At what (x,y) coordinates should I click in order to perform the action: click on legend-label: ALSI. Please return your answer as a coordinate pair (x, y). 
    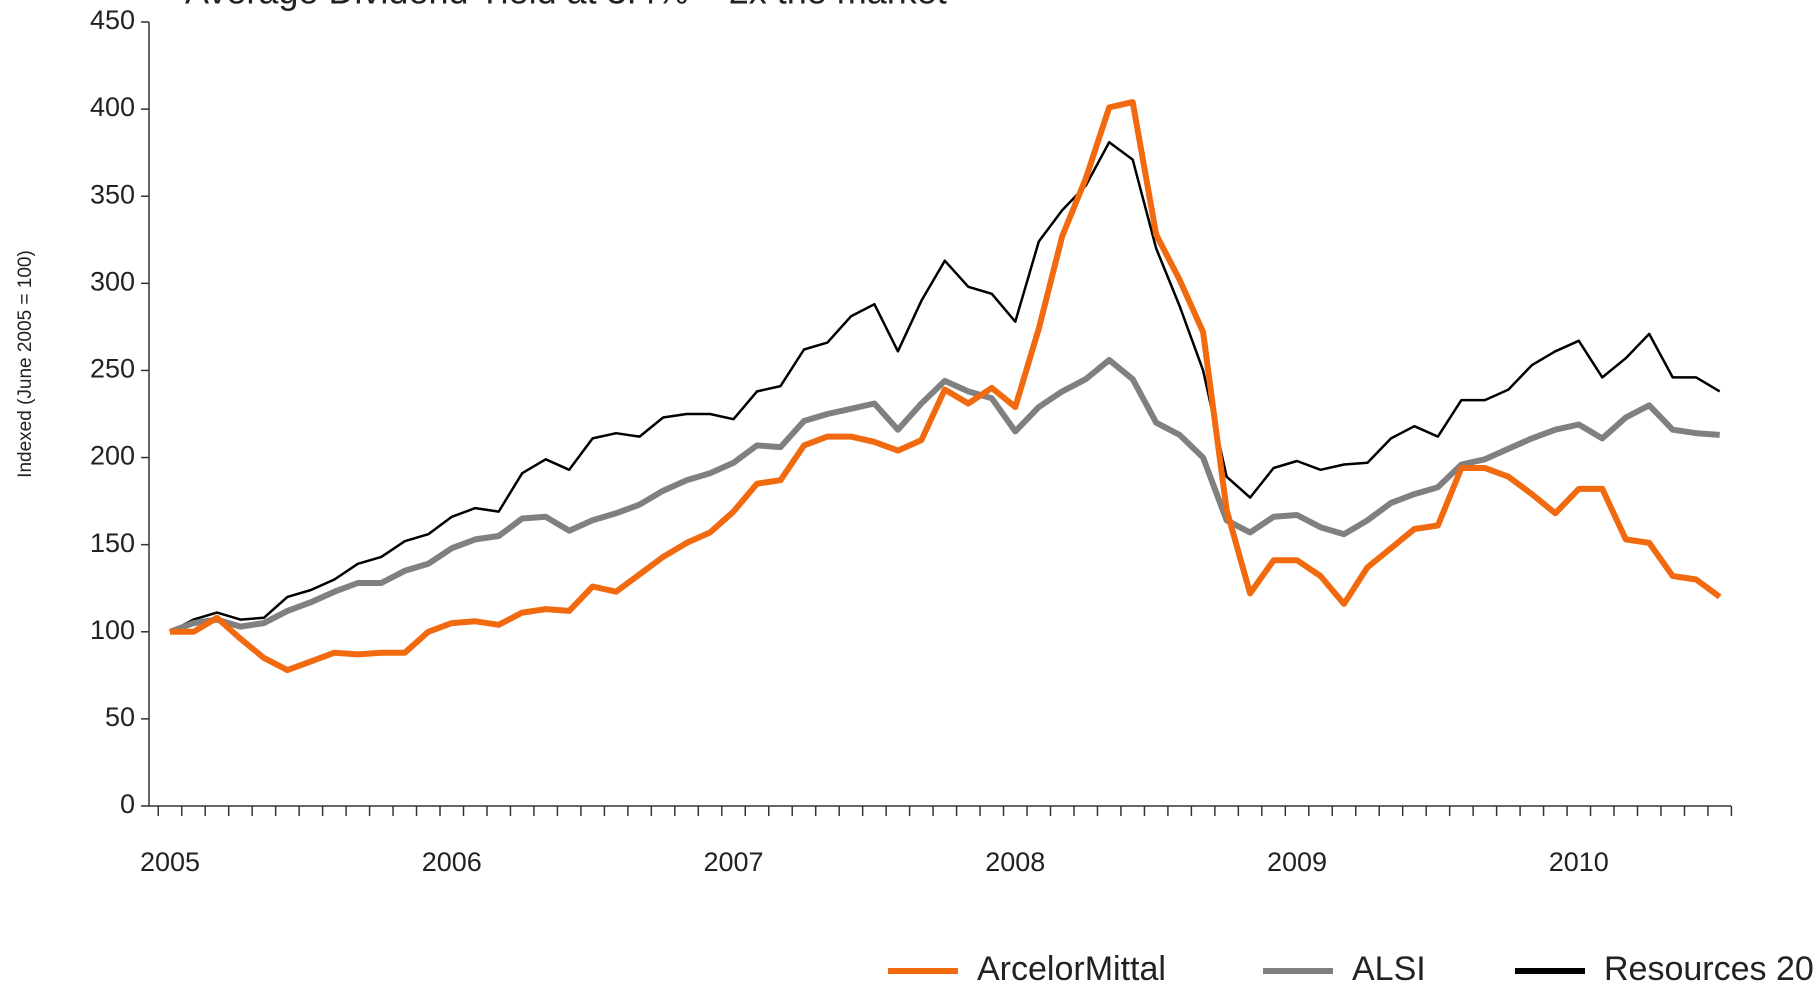
    Looking at the image, I should click on (1389, 968).